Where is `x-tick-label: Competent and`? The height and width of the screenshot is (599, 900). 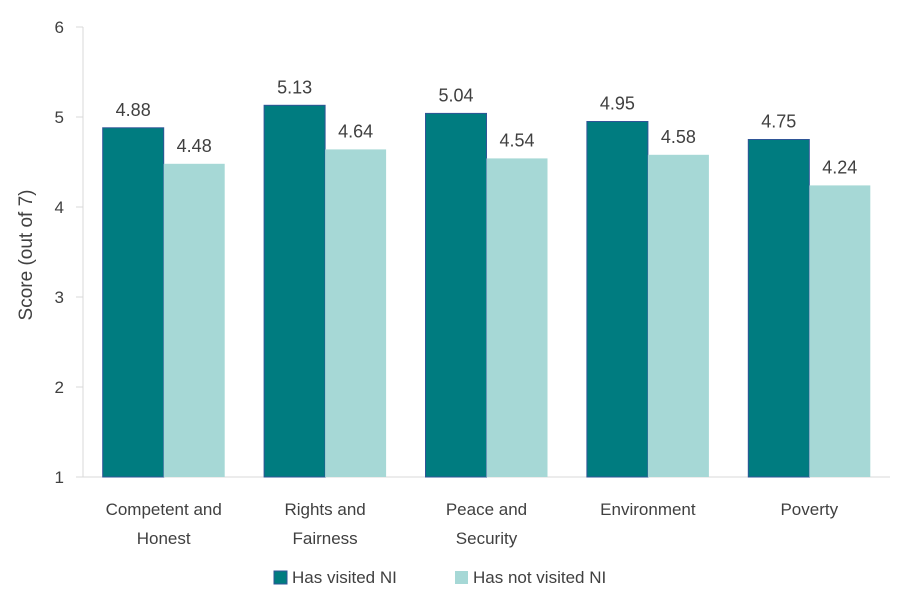 x-tick-label: Competent and is located at coordinates (164, 509).